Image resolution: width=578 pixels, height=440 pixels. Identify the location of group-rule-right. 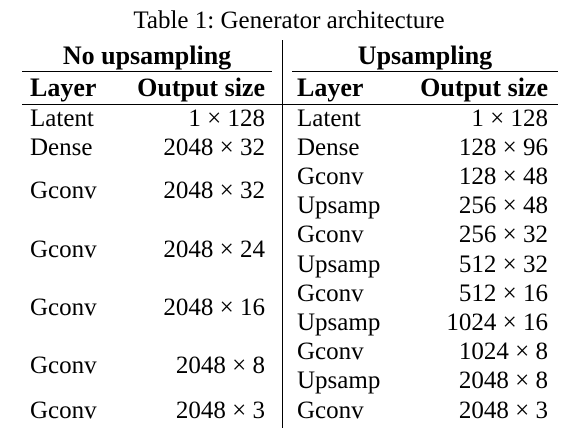
(425, 71).